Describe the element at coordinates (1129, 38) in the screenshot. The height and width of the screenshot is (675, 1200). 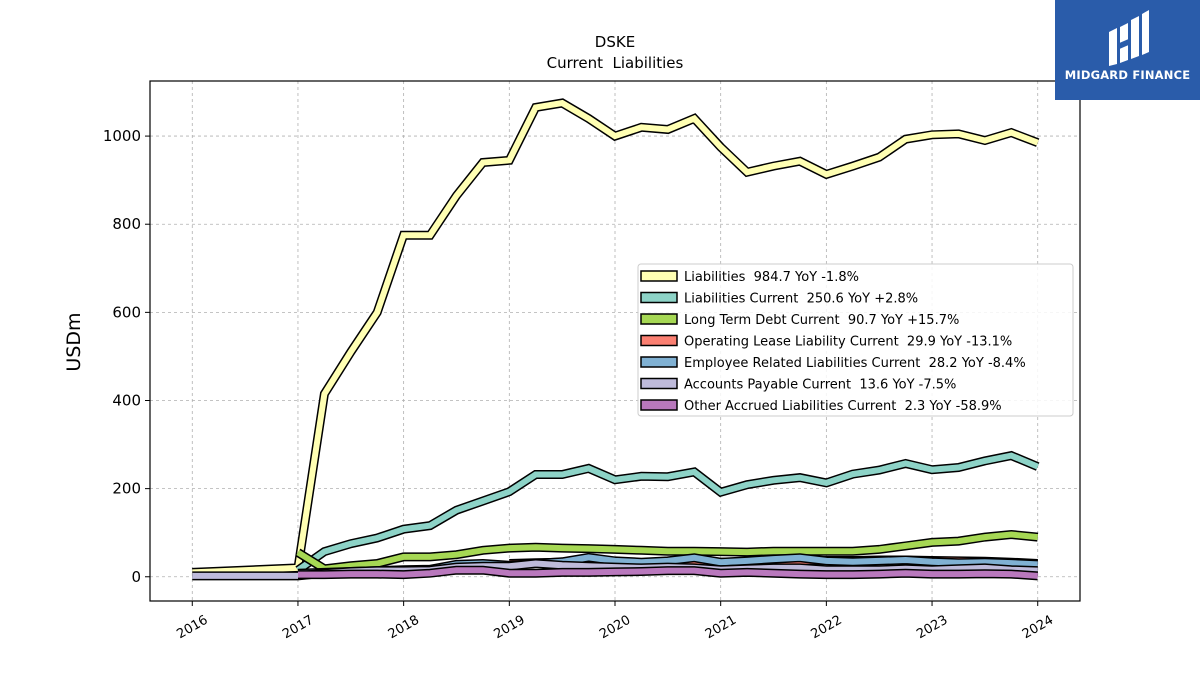
I see `midgard-logo-icon` at that location.